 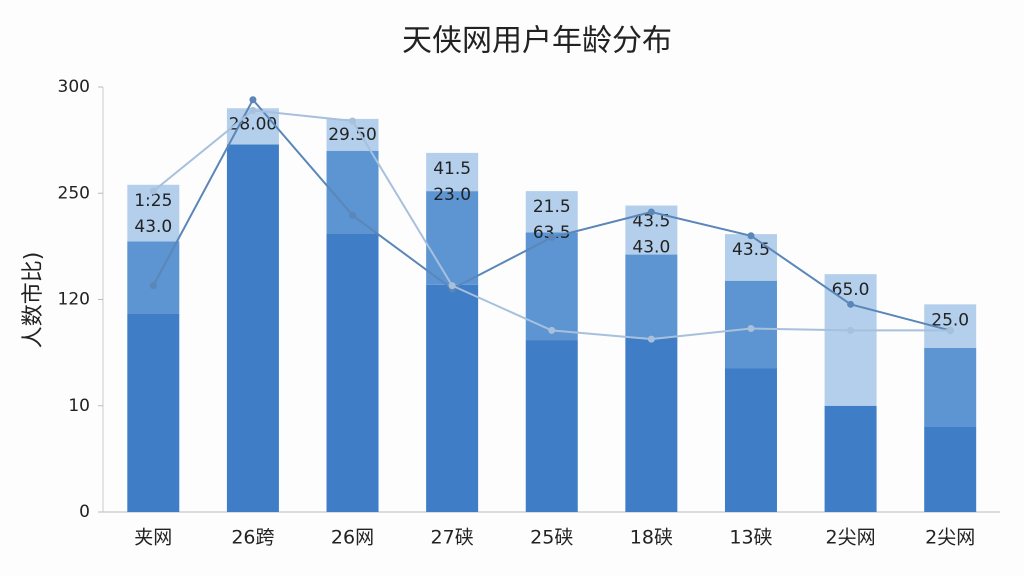 I want to click on y-tick-label: 120, so click(x=74, y=300).